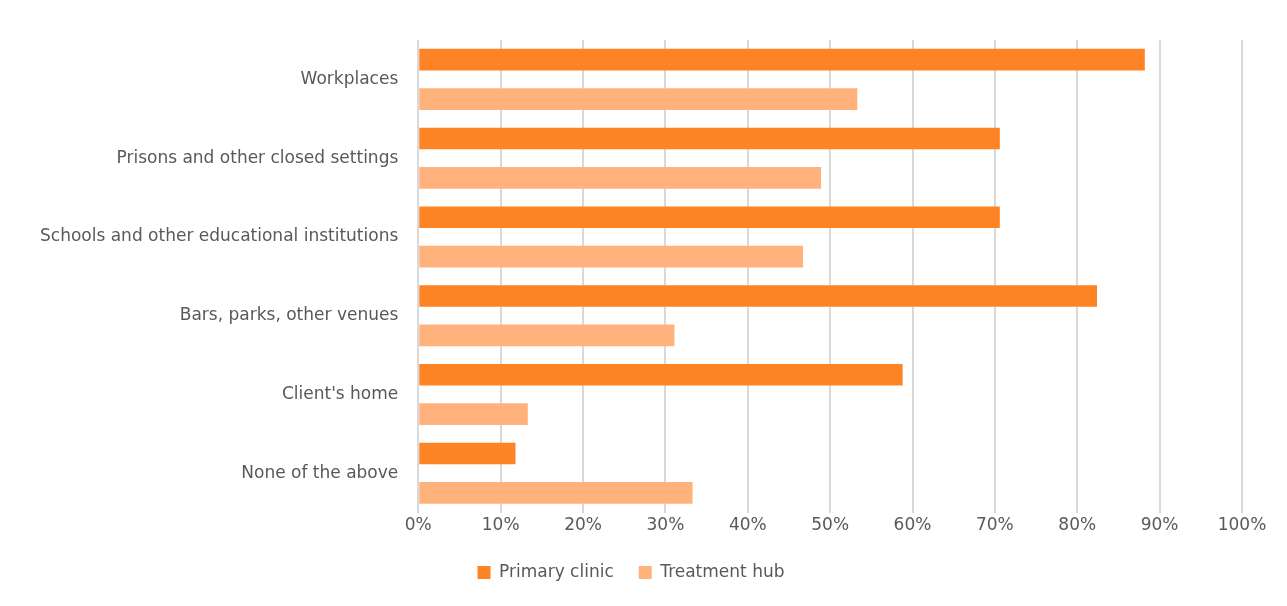  What do you see at coordinates (418, 524) in the screenshot?
I see `x-tick-label: 0%` at bounding box center [418, 524].